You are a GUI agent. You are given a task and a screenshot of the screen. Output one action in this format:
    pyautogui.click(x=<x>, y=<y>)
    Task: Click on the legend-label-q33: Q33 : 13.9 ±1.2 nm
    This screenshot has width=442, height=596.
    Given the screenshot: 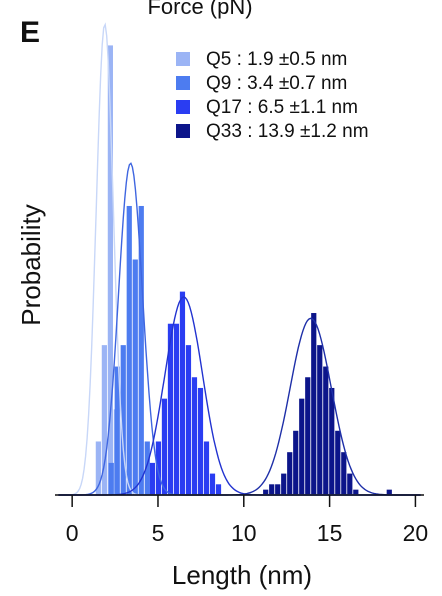 What is the action you would take?
    pyautogui.click(x=287, y=131)
    